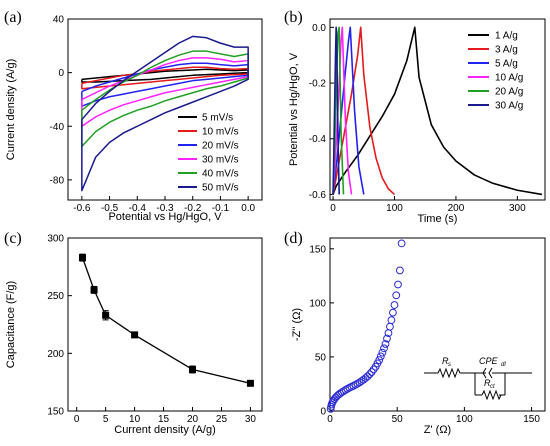 The width and height of the screenshot is (550, 446). I want to click on y-tick-label: -0.2, so click(318, 84).